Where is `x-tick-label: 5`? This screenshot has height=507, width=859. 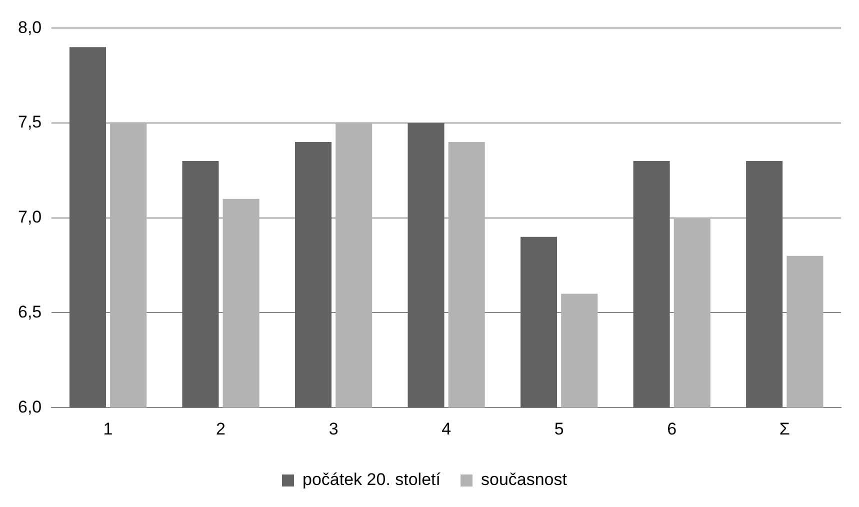
x-tick-label: 5 is located at coordinates (559, 428).